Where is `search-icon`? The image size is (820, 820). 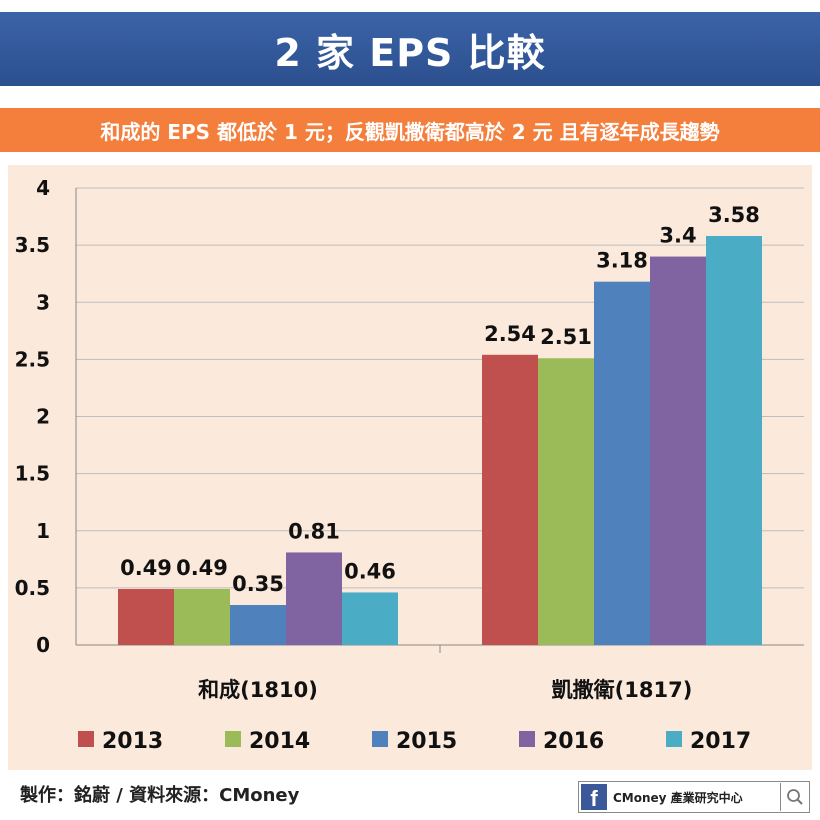 search-icon is located at coordinates (794, 797).